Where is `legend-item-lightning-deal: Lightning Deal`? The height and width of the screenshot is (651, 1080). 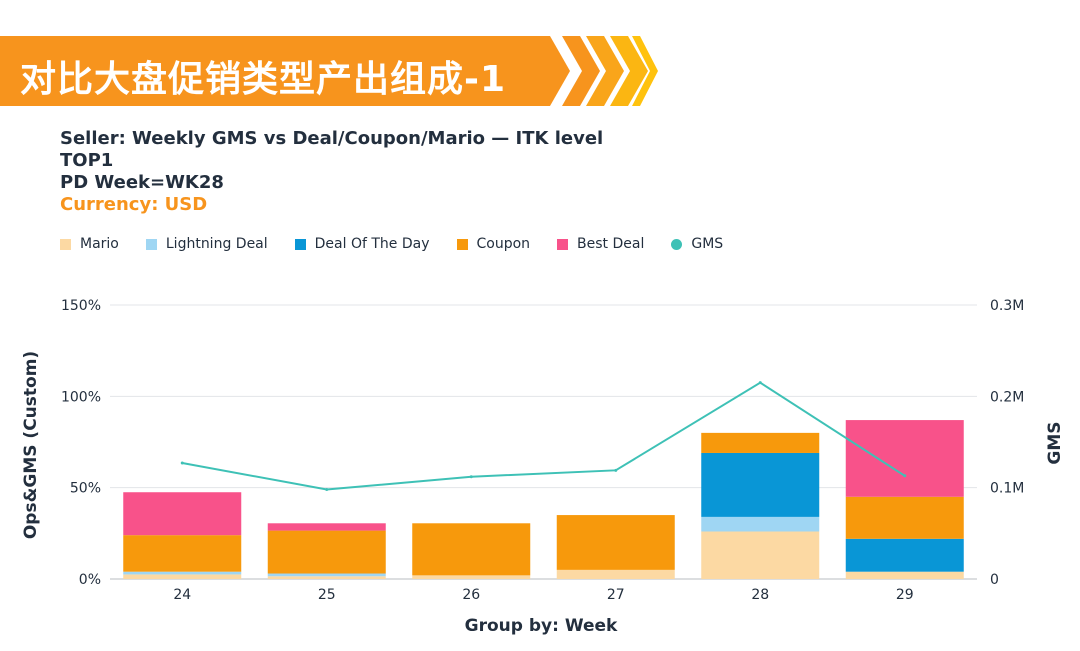 legend-item-lightning-deal: Lightning Deal is located at coordinates (206, 244).